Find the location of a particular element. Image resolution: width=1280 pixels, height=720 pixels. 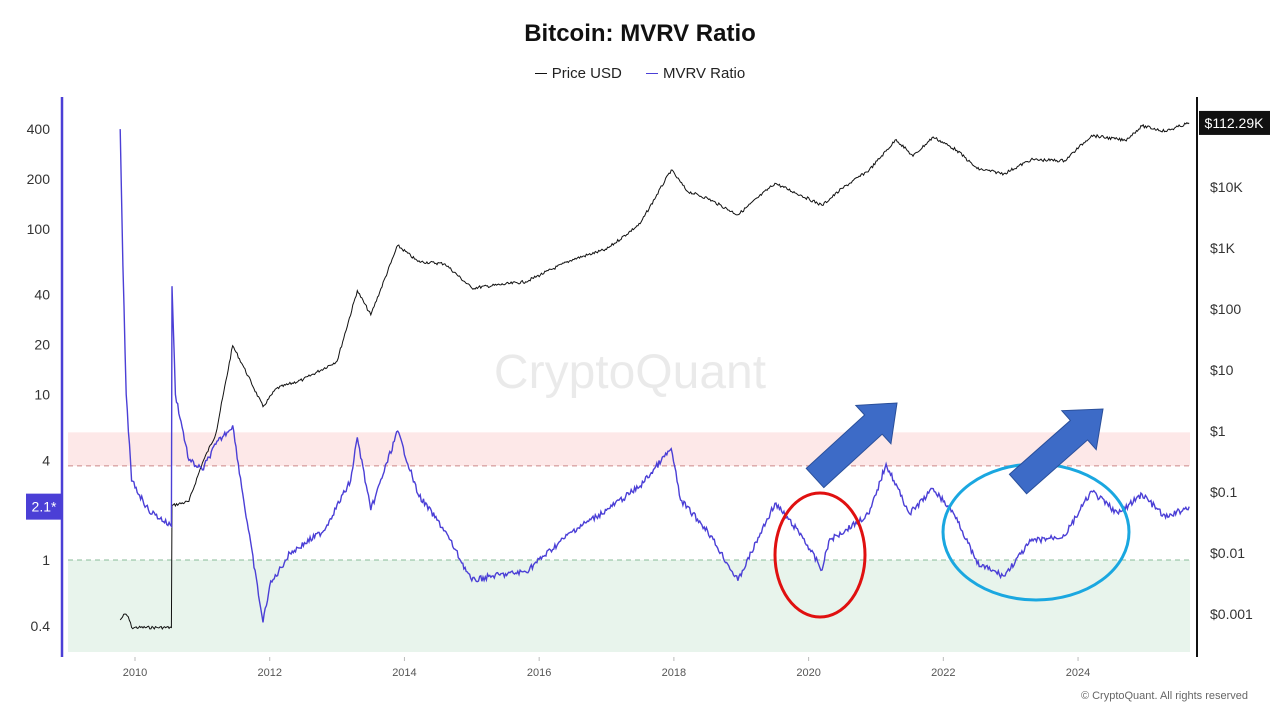

legend-label-mvrv: MVRV Ratio is located at coordinates (704, 73).